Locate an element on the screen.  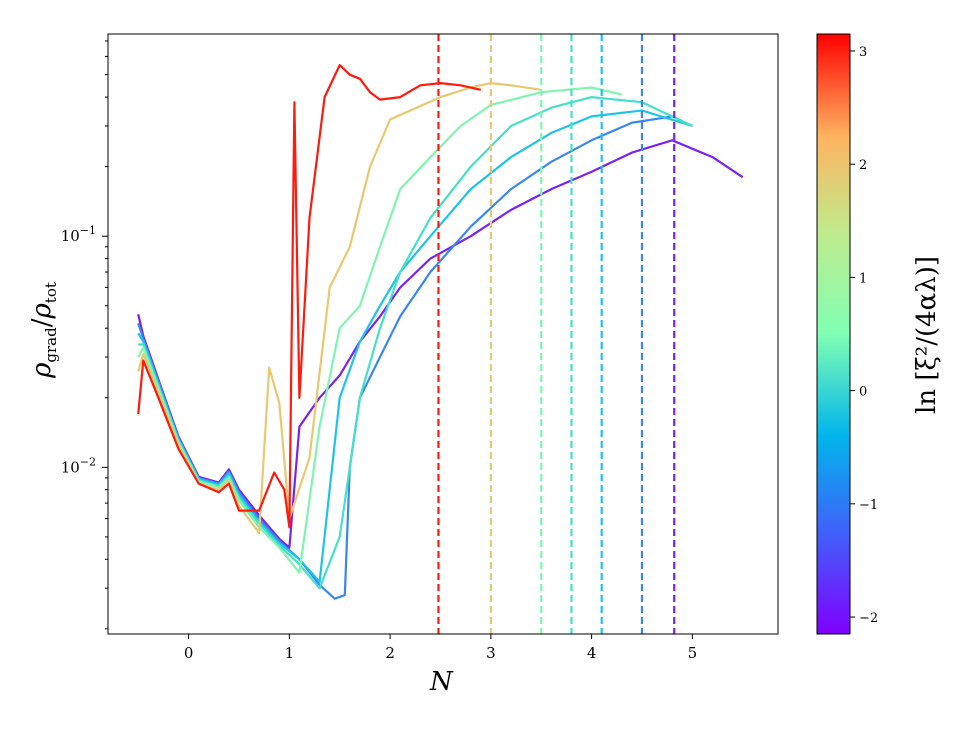
svg-text: ln [ξ²/(4αλ)] is located at coordinates (927, 335).